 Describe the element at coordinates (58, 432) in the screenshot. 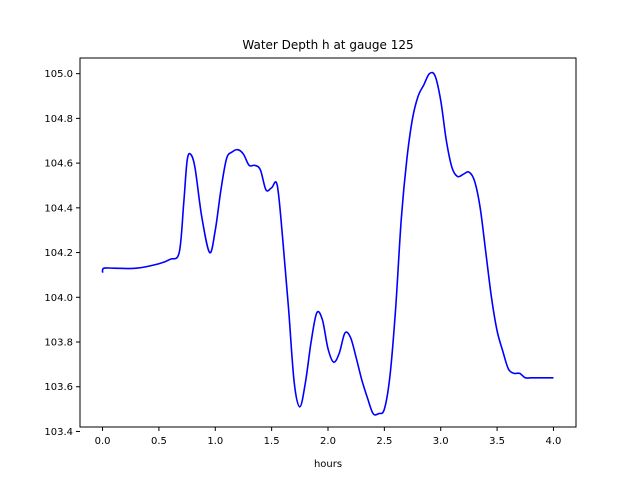

I see `y-tick-label: 103.4` at that location.